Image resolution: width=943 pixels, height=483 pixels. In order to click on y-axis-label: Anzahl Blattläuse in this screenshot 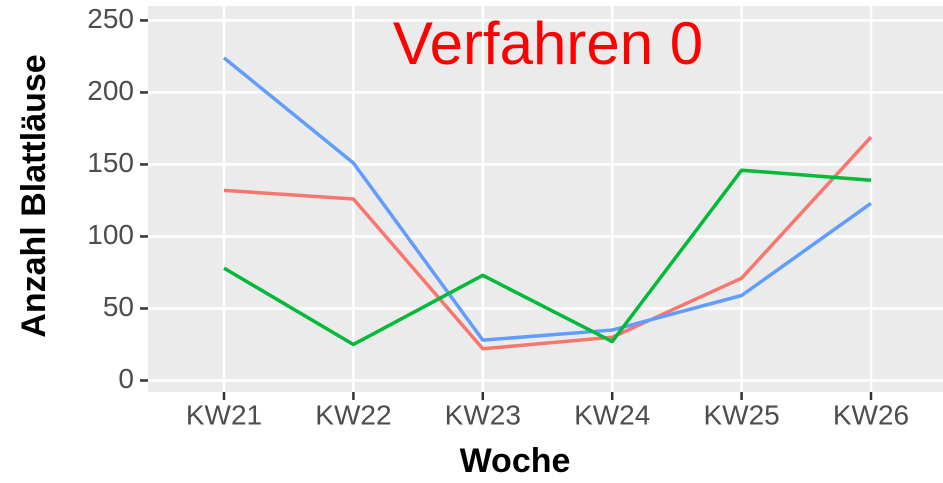, I will do `click(34, 195)`.